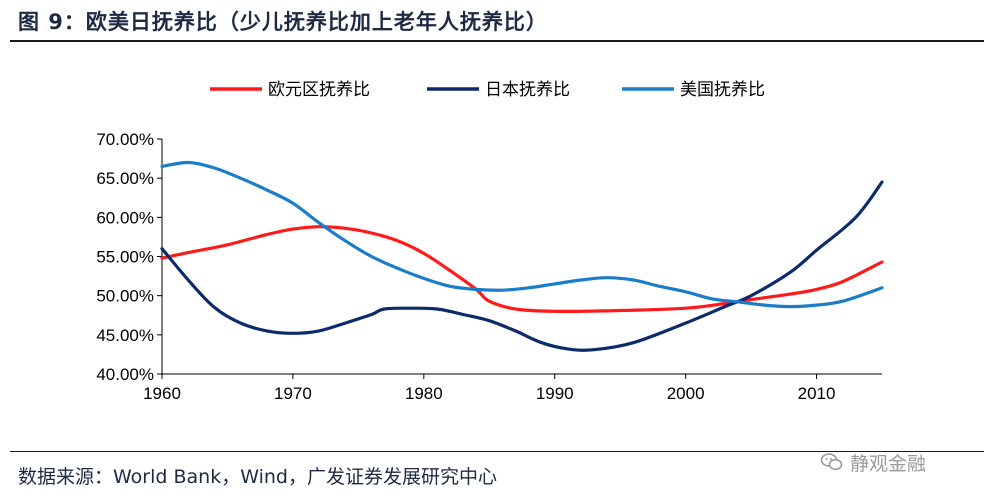 This screenshot has width=991, height=502. What do you see at coordinates (125, 296) in the screenshot?
I see `y-tick-label: 50.00%` at bounding box center [125, 296].